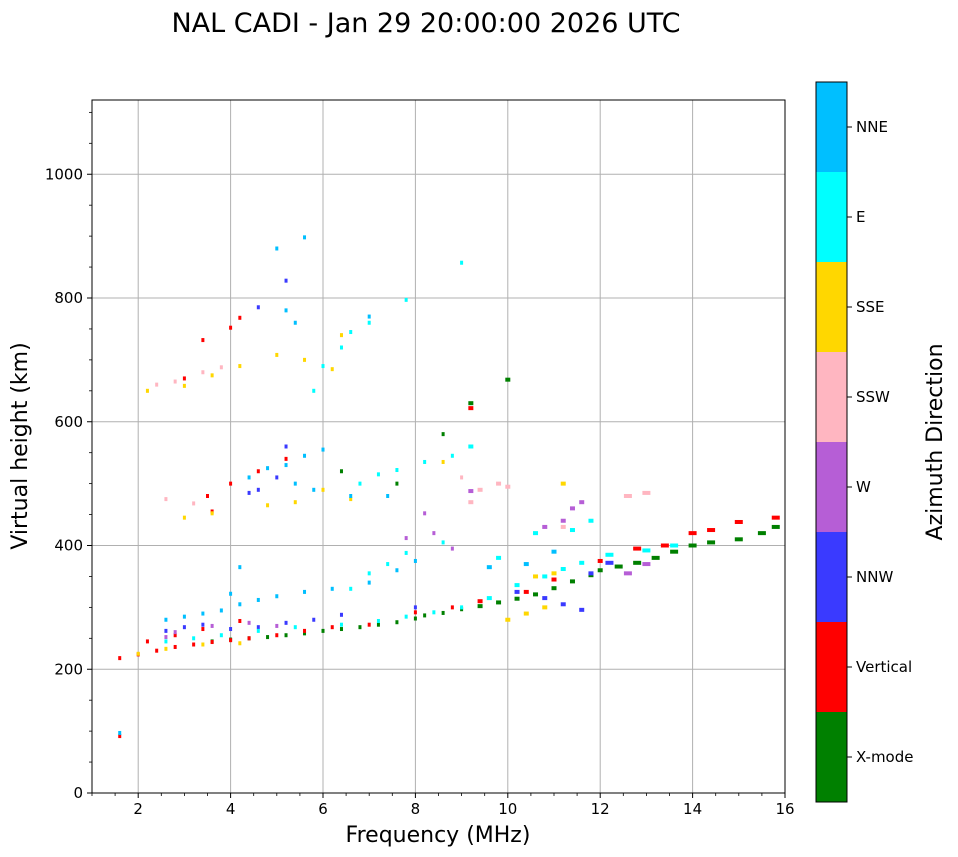 The image size is (958, 857). Describe the element at coordinates (872, 127) in the screenshot. I see `colorbar-tick-label: NNE` at that location.